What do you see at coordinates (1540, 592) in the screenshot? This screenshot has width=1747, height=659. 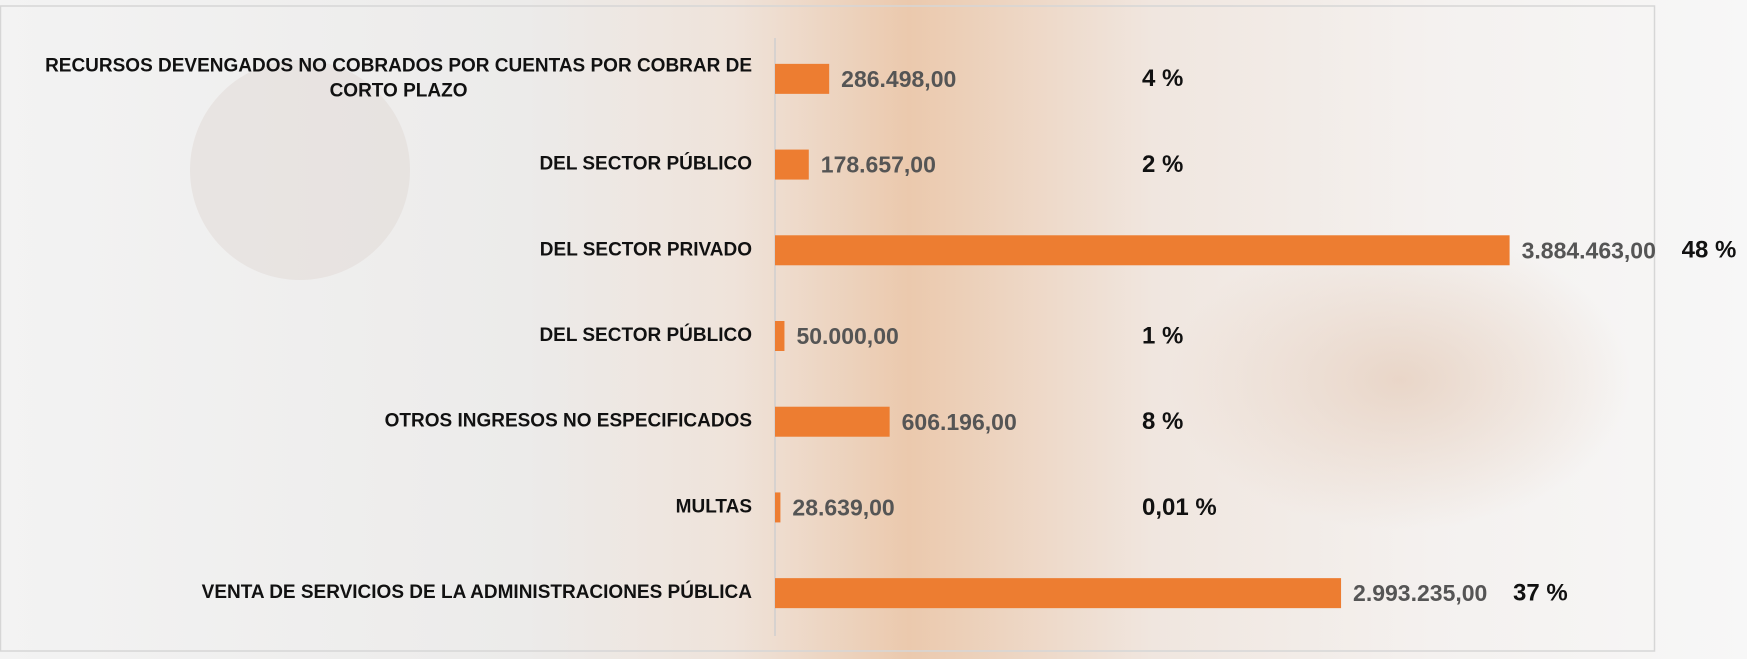 I see `percent-label: 37 %` at bounding box center [1540, 592].